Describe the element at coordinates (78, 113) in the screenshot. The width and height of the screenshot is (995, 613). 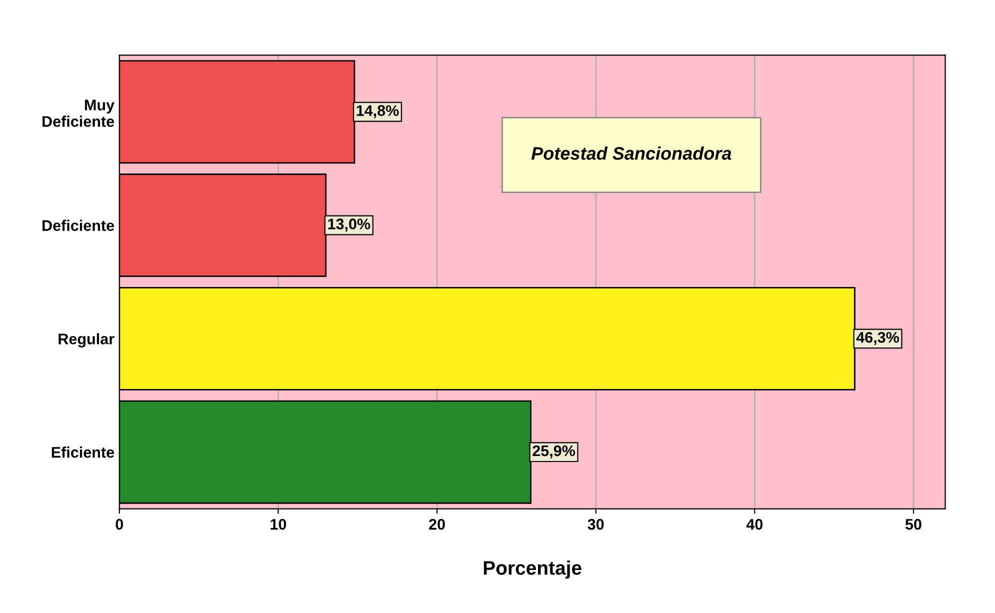
I see `y-tick-label: Muy Deficiente` at that location.